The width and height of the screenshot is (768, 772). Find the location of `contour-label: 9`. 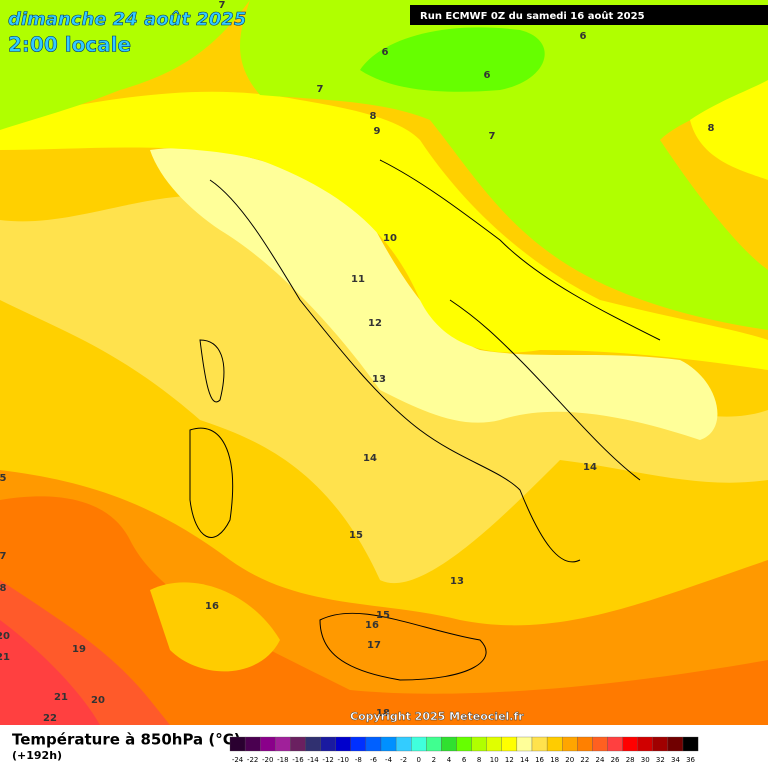

contour-label: 9 is located at coordinates (377, 131).